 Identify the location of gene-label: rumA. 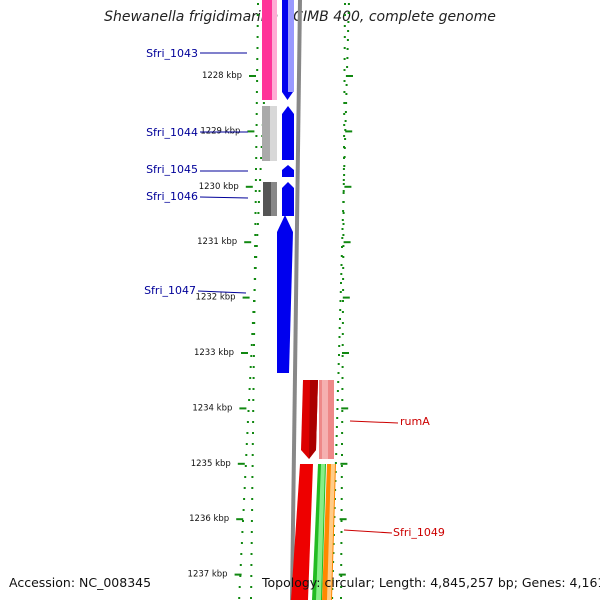
(415, 421).